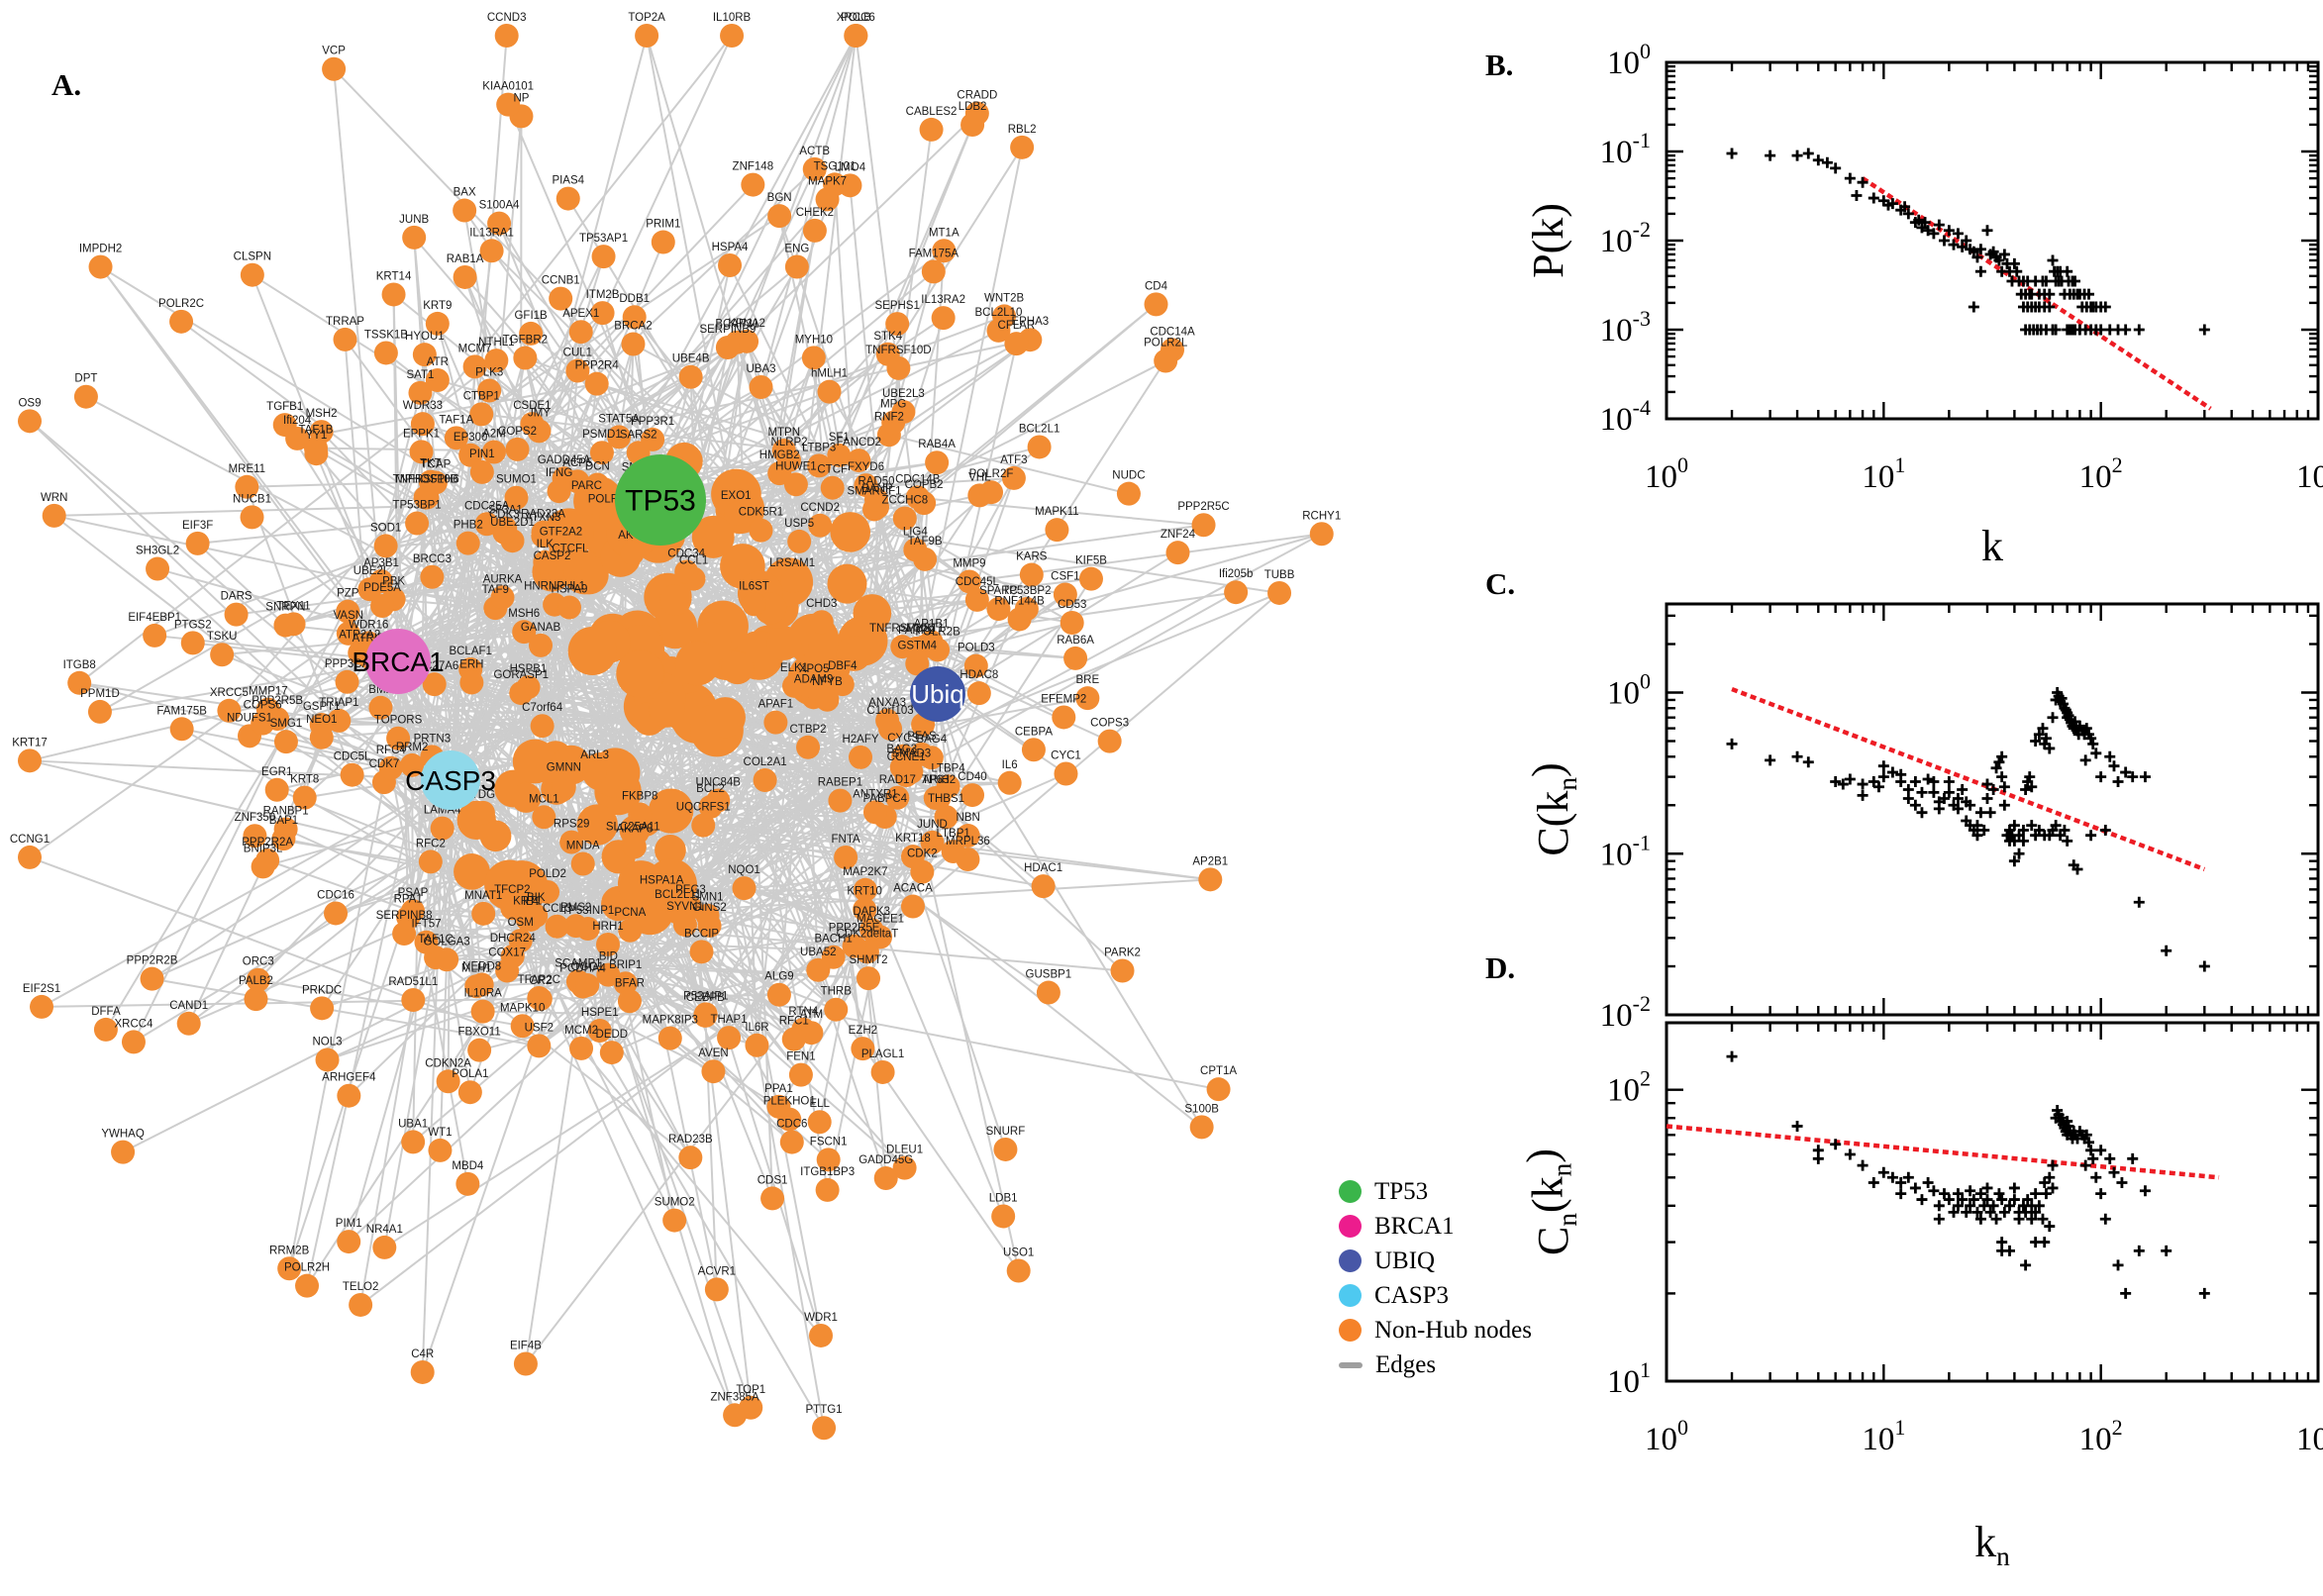  What do you see at coordinates (230, 693) in the screenshot?
I see `network-node-label: XRCC5` at bounding box center [230, 693].